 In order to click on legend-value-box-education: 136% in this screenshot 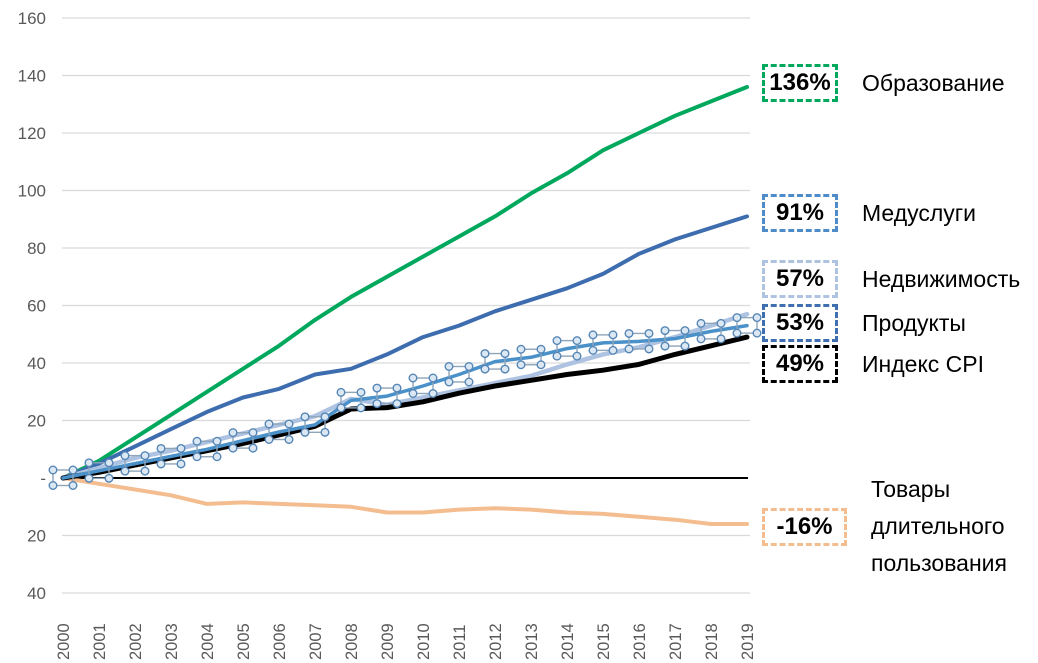, I will do `click(800, 83)`.